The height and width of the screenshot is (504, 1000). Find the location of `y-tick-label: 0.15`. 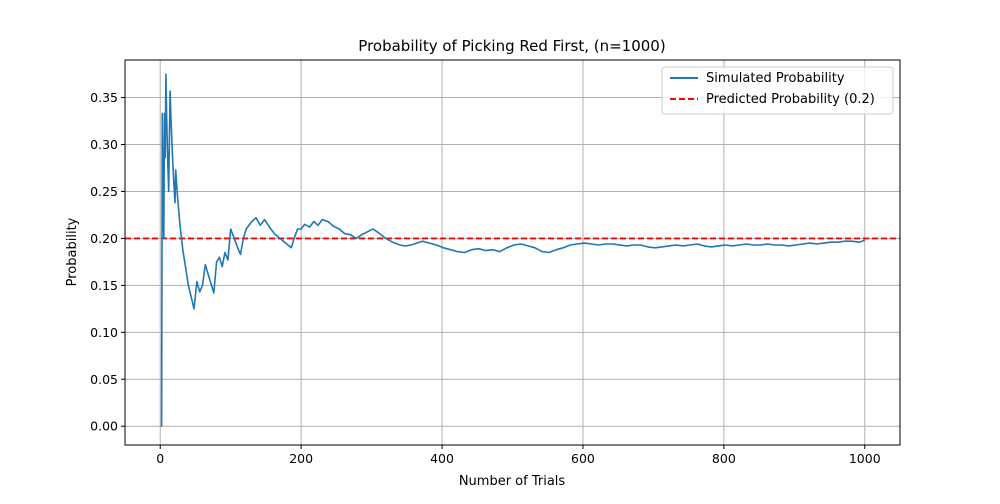

y-tick-label: 0.15 is located at coordinates (104, 285).